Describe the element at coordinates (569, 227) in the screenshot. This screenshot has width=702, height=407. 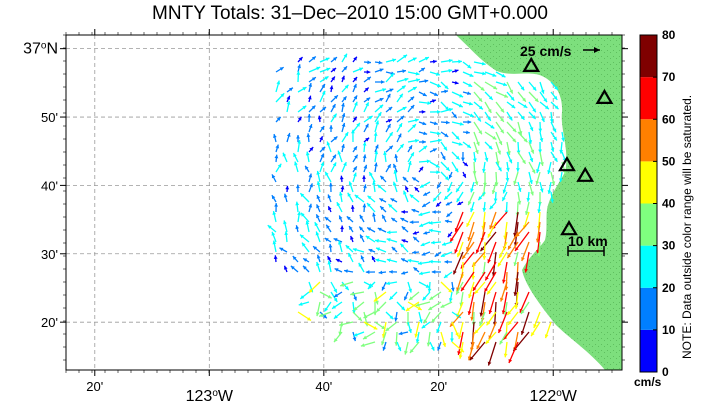
I see `radar-station-icon` at that location.